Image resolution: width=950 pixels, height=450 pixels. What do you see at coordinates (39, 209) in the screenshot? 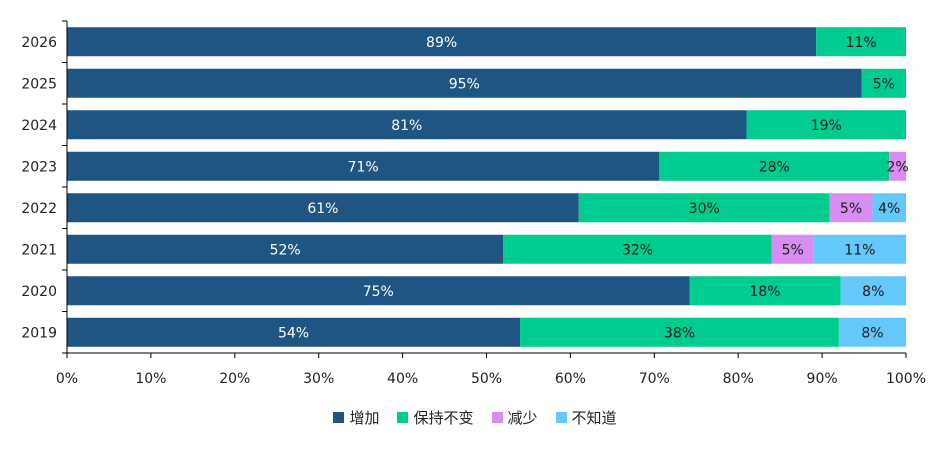
I see `y-tick-label: 2022` at bounding box center [39, 209].